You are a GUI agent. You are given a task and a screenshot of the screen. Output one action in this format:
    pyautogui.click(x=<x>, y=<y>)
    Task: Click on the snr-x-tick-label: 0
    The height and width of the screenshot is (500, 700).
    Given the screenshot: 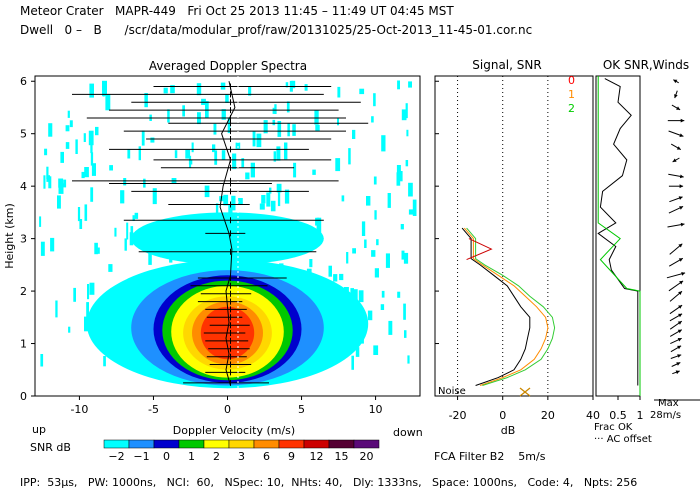 What is the action you would take?
    pyautogui.click(x=502, y=415)
    